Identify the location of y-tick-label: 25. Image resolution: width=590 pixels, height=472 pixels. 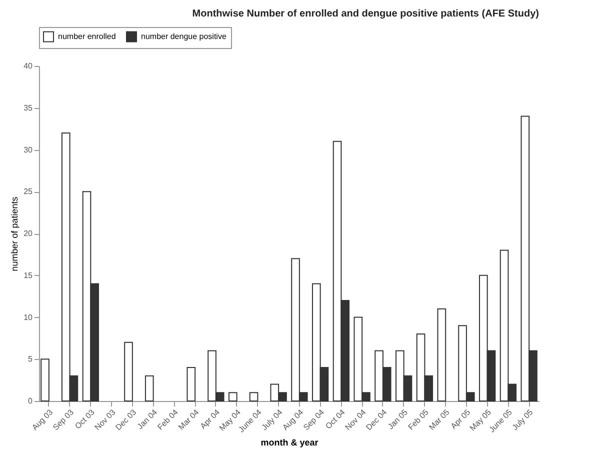
(29, 191).